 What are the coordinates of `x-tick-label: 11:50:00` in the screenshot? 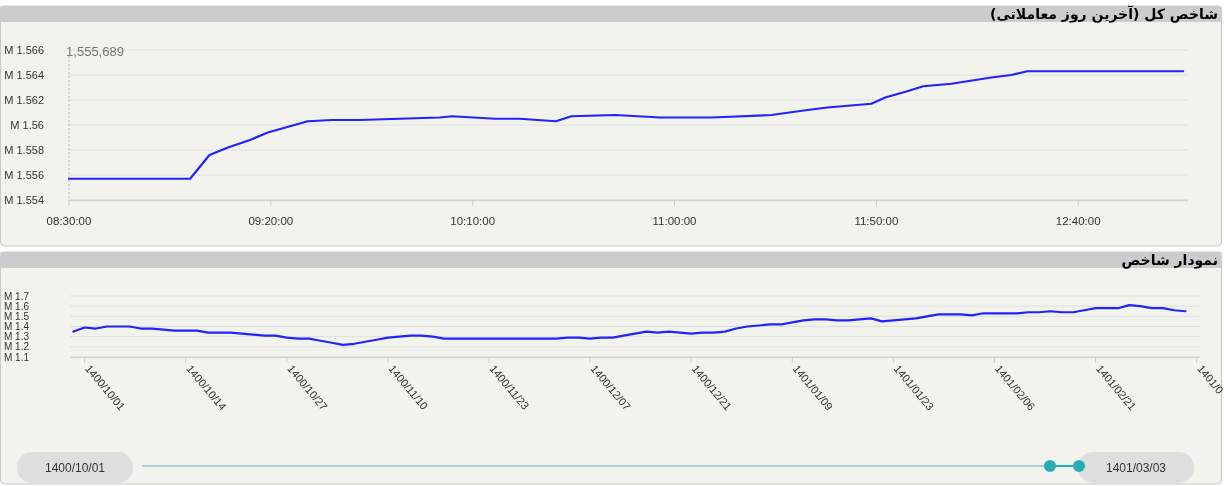 It's located at (876, 221).